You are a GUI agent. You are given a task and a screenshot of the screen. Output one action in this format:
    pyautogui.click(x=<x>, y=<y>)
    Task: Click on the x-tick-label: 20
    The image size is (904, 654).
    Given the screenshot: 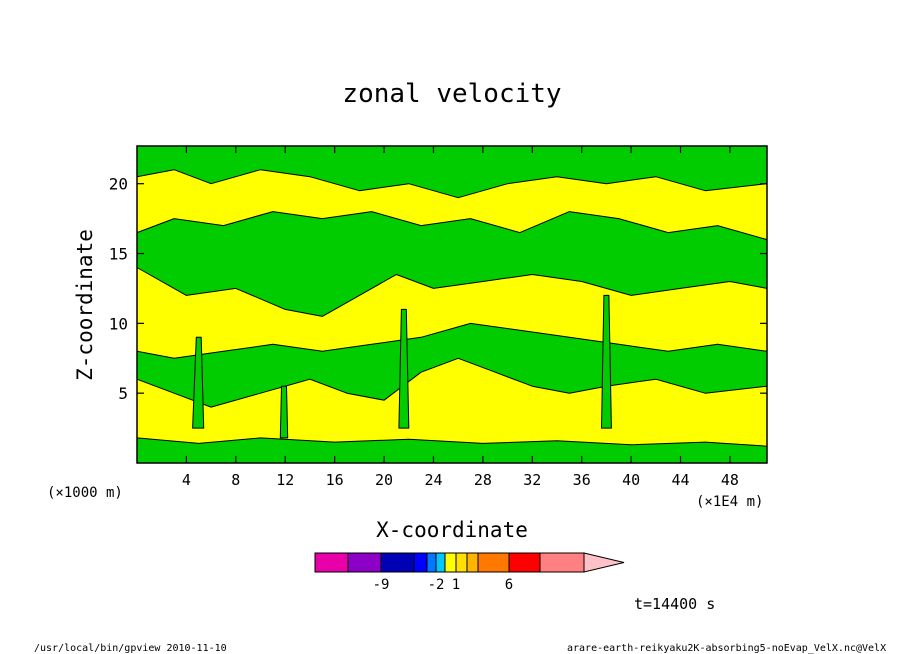 What is the action you would take?
    pyautogui.click(x=384, y=480)
    